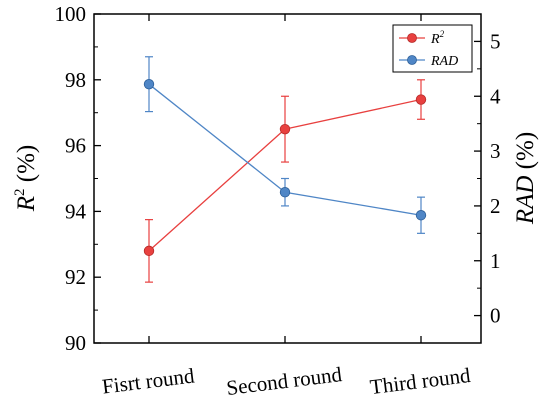 The width and height of the screenshot is (550, 415). I want to click on left-axis-title: R2 (%), so click(26, 179).